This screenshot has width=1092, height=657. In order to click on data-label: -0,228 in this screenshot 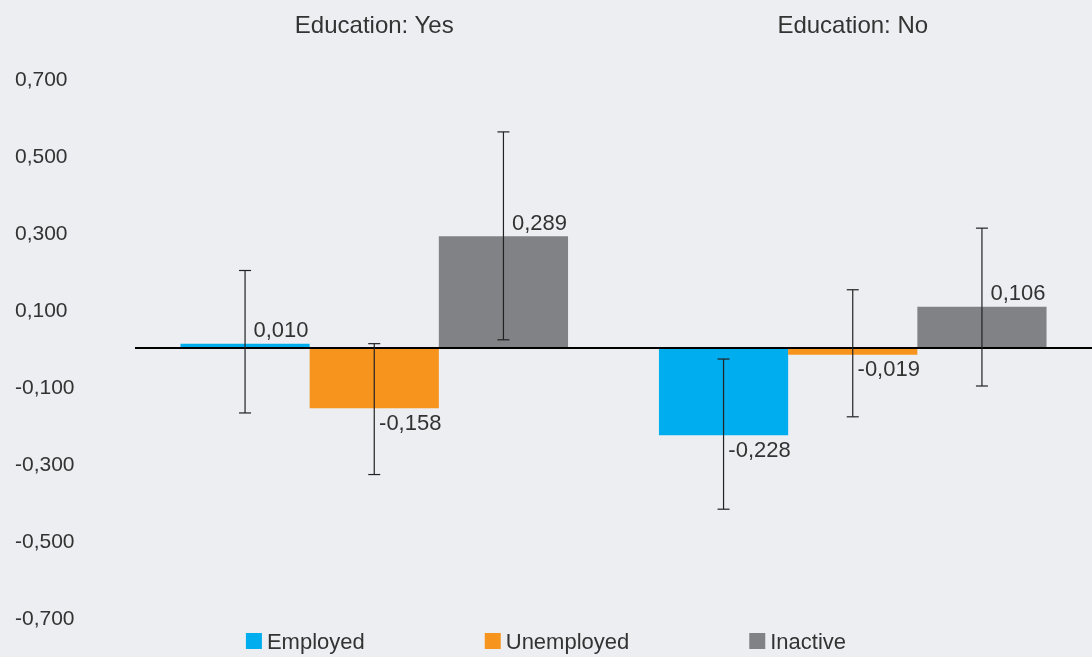, I will do `click(759, 449)`.